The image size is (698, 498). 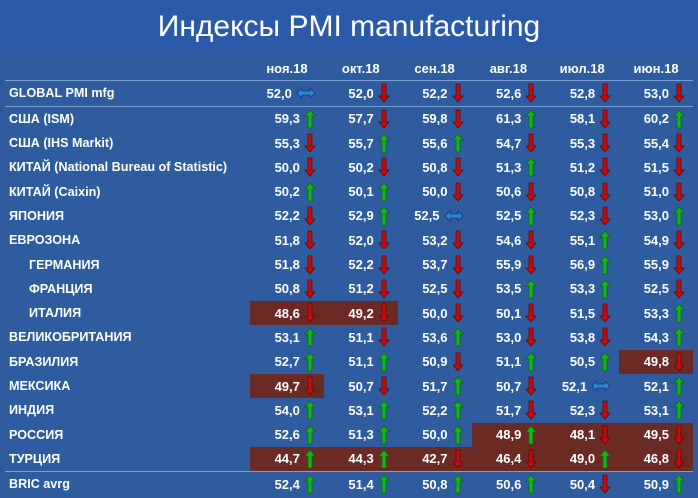 I want to click on row-label: ТУРЦИЯ, so click(x=35, y=458).